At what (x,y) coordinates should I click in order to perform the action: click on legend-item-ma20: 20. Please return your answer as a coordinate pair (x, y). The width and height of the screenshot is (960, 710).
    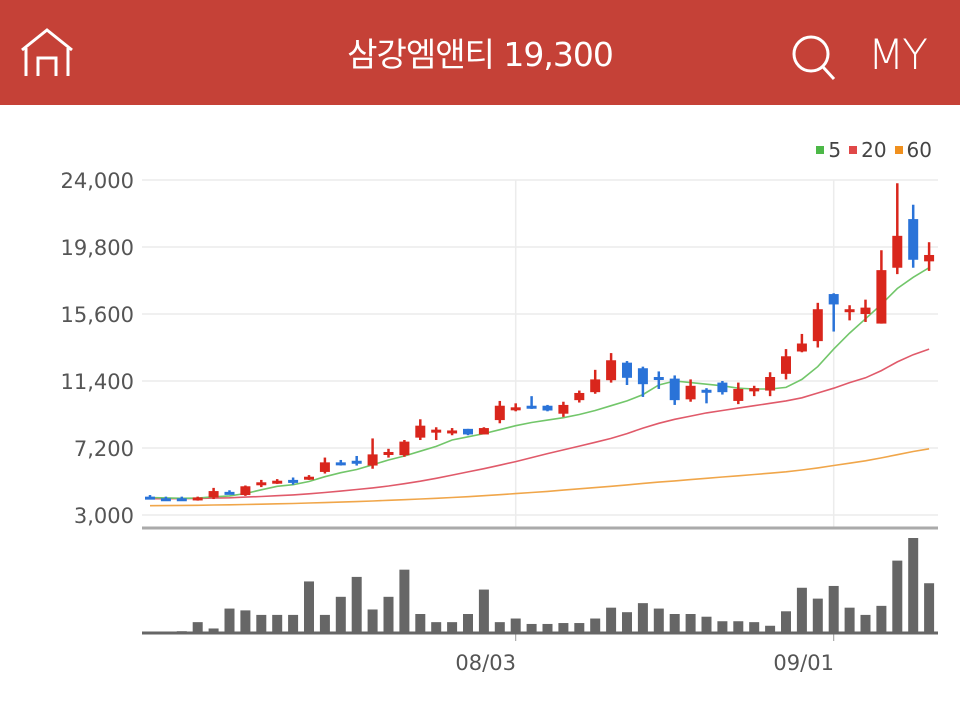
    Looking at the image, I should click on (868, 150).